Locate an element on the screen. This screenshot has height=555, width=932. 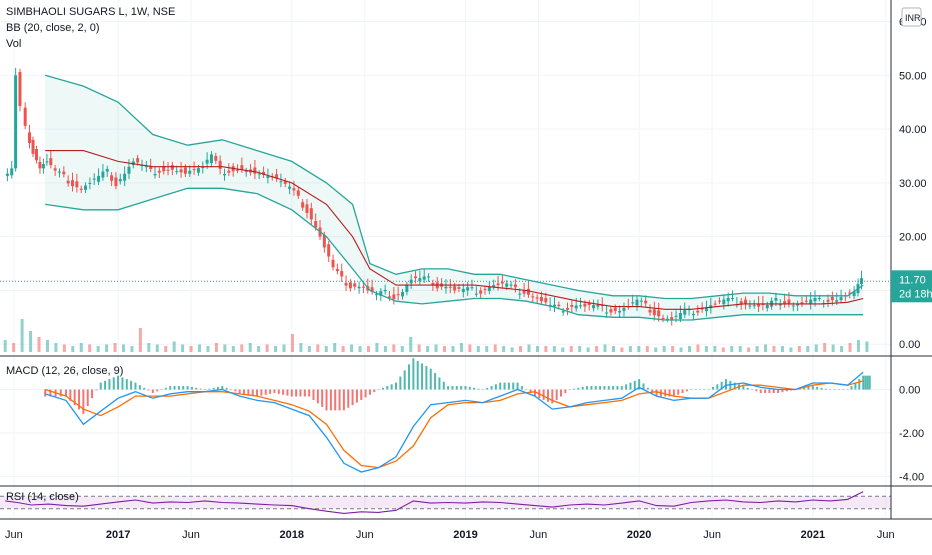
bb-legend: BB (20, close, 2, 0) is located at coordinates (53, 28).